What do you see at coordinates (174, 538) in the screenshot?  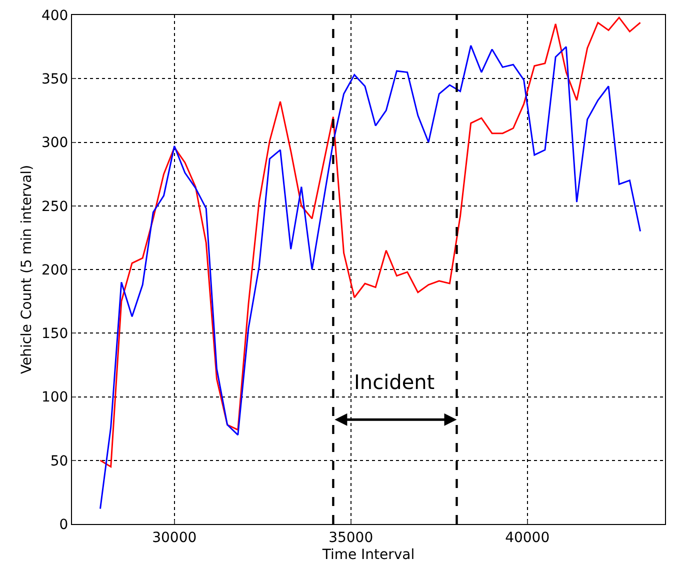 I see `x-tick-label: 30000` at bounding box center [174, 538].